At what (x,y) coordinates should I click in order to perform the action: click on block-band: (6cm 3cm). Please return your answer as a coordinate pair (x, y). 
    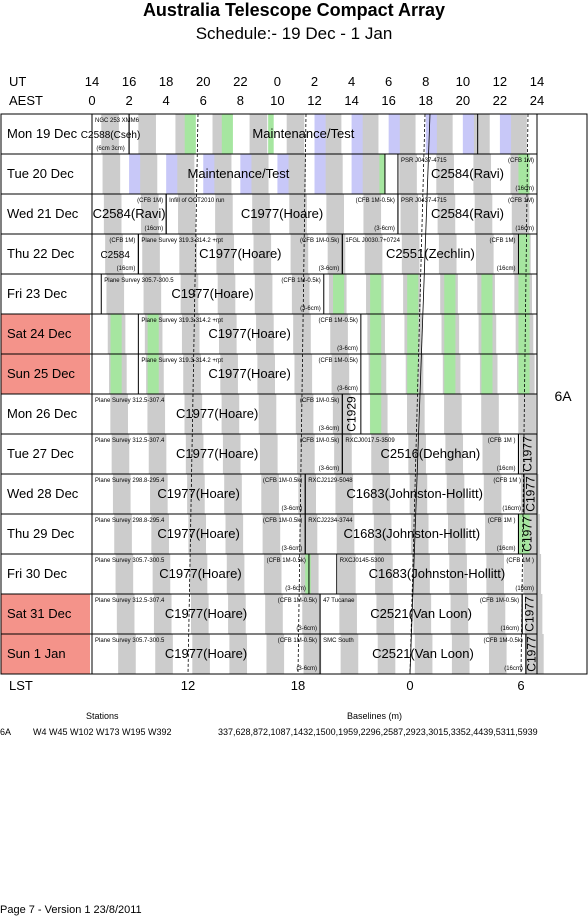
    Looking at the image, I should click on (110, 149).